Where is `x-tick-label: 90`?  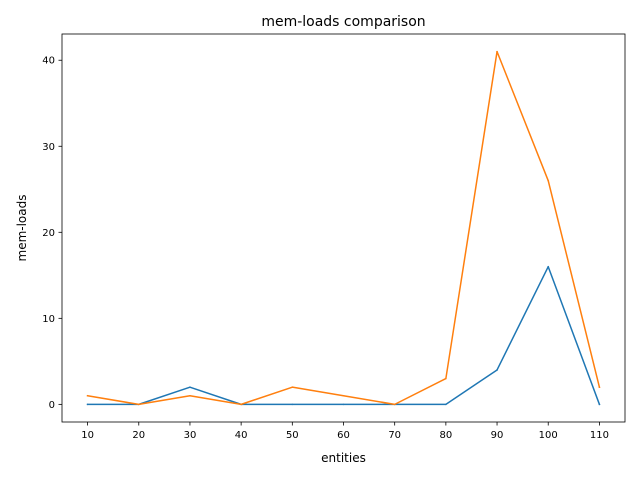
x-tick-label: 90 is located at coordinates (497, 435).